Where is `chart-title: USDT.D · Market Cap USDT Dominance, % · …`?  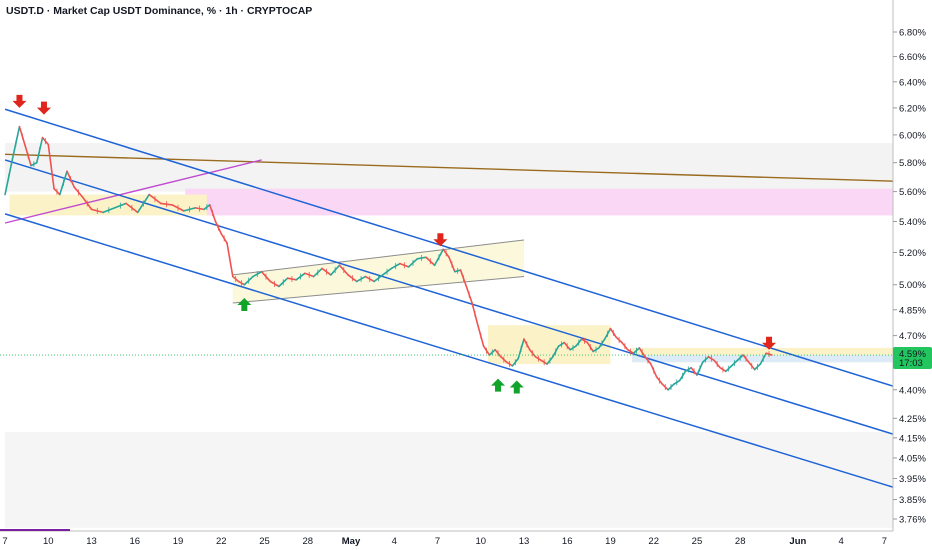
chart-title: USDT.D · Market Cap USDT Dominance, % · … is located at coordinates (159, 11).